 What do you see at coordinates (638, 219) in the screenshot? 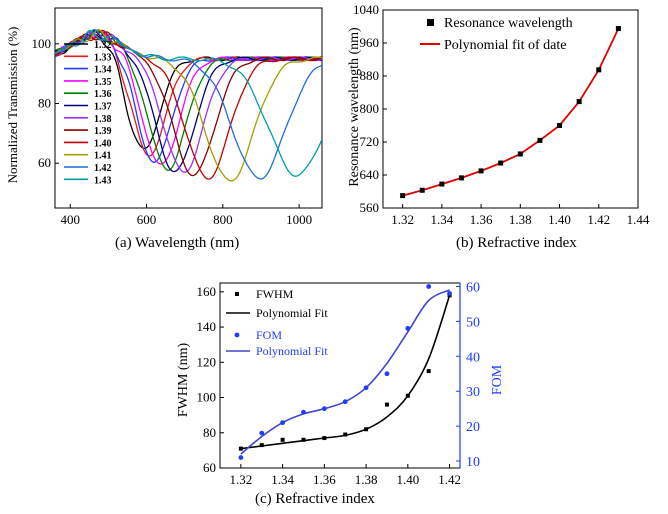
I see `panel-b-x-tick-label: 1.44` at bounding box center [638, 219].